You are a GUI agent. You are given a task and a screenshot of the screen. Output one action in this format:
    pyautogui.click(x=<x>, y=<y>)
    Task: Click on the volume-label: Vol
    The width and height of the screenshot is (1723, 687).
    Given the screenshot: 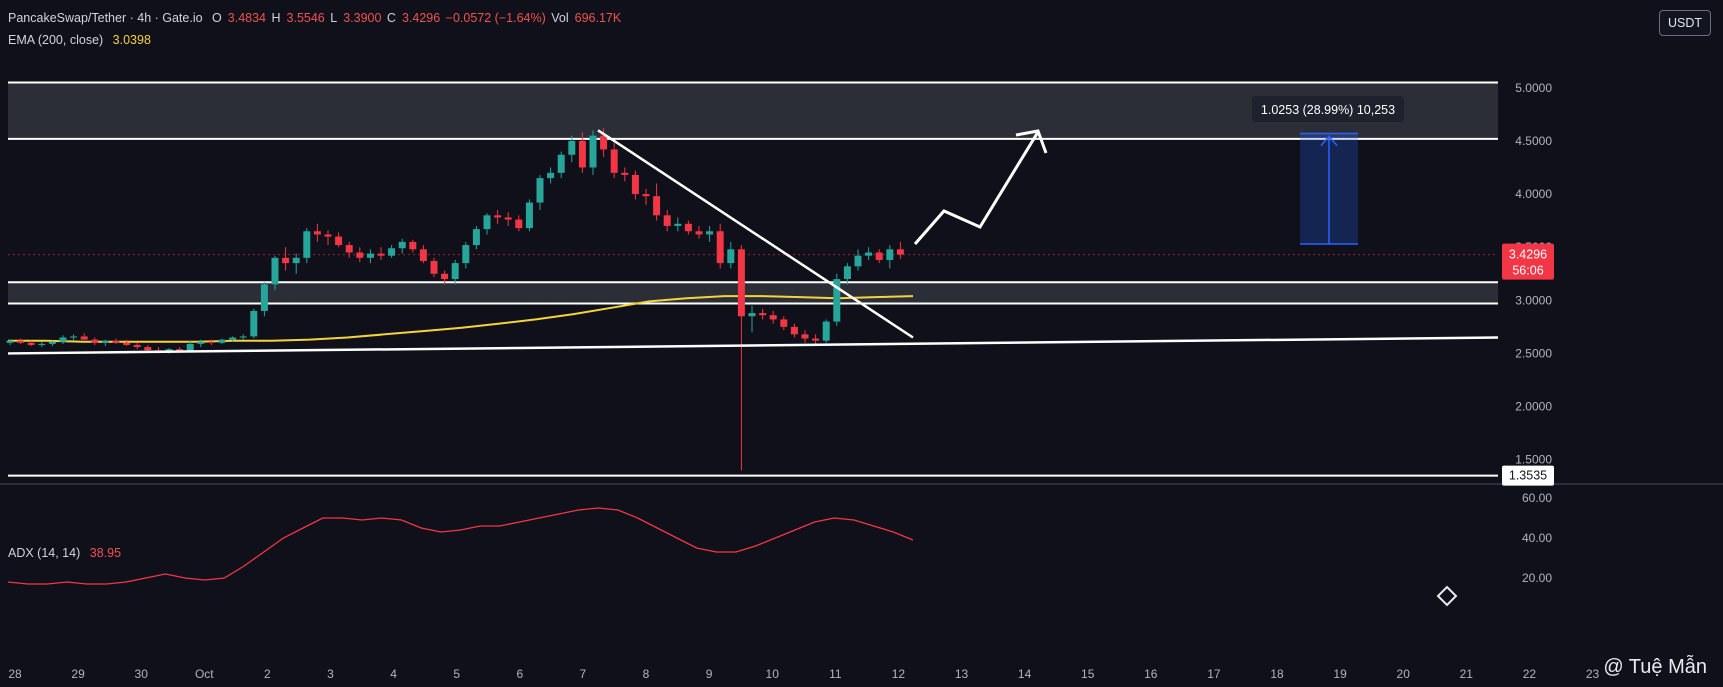 What is the action you would take?
    pyautogui.click(x=560, y=18)
    